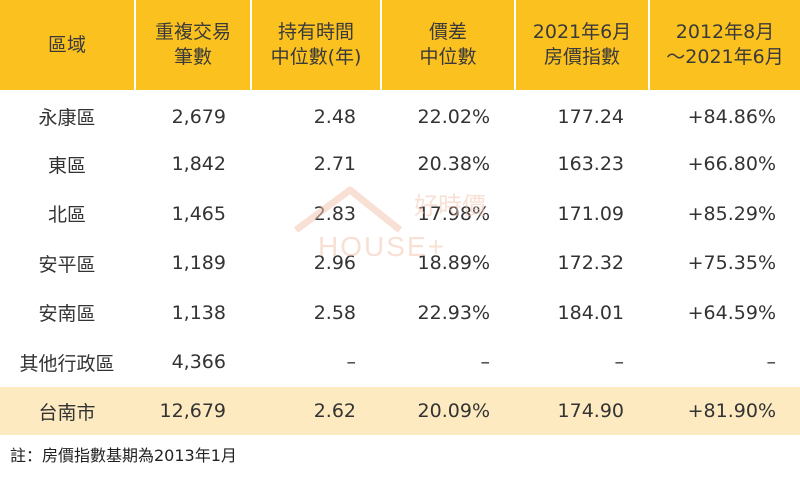 The width and height of the screenshot is (800, 480). Describe the element at coordinates (724, 411) in the screenshot. I see `cell-change: +81.90%` at that location.